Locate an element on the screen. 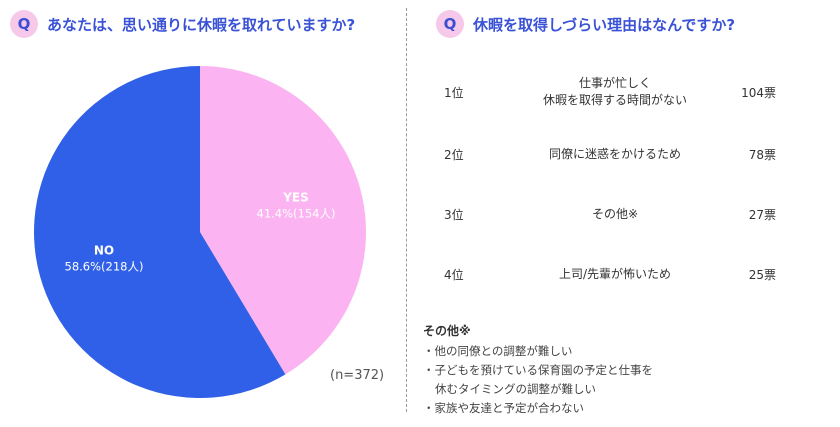  ranking-votes: 27票 is located at coordinates (762, 214).